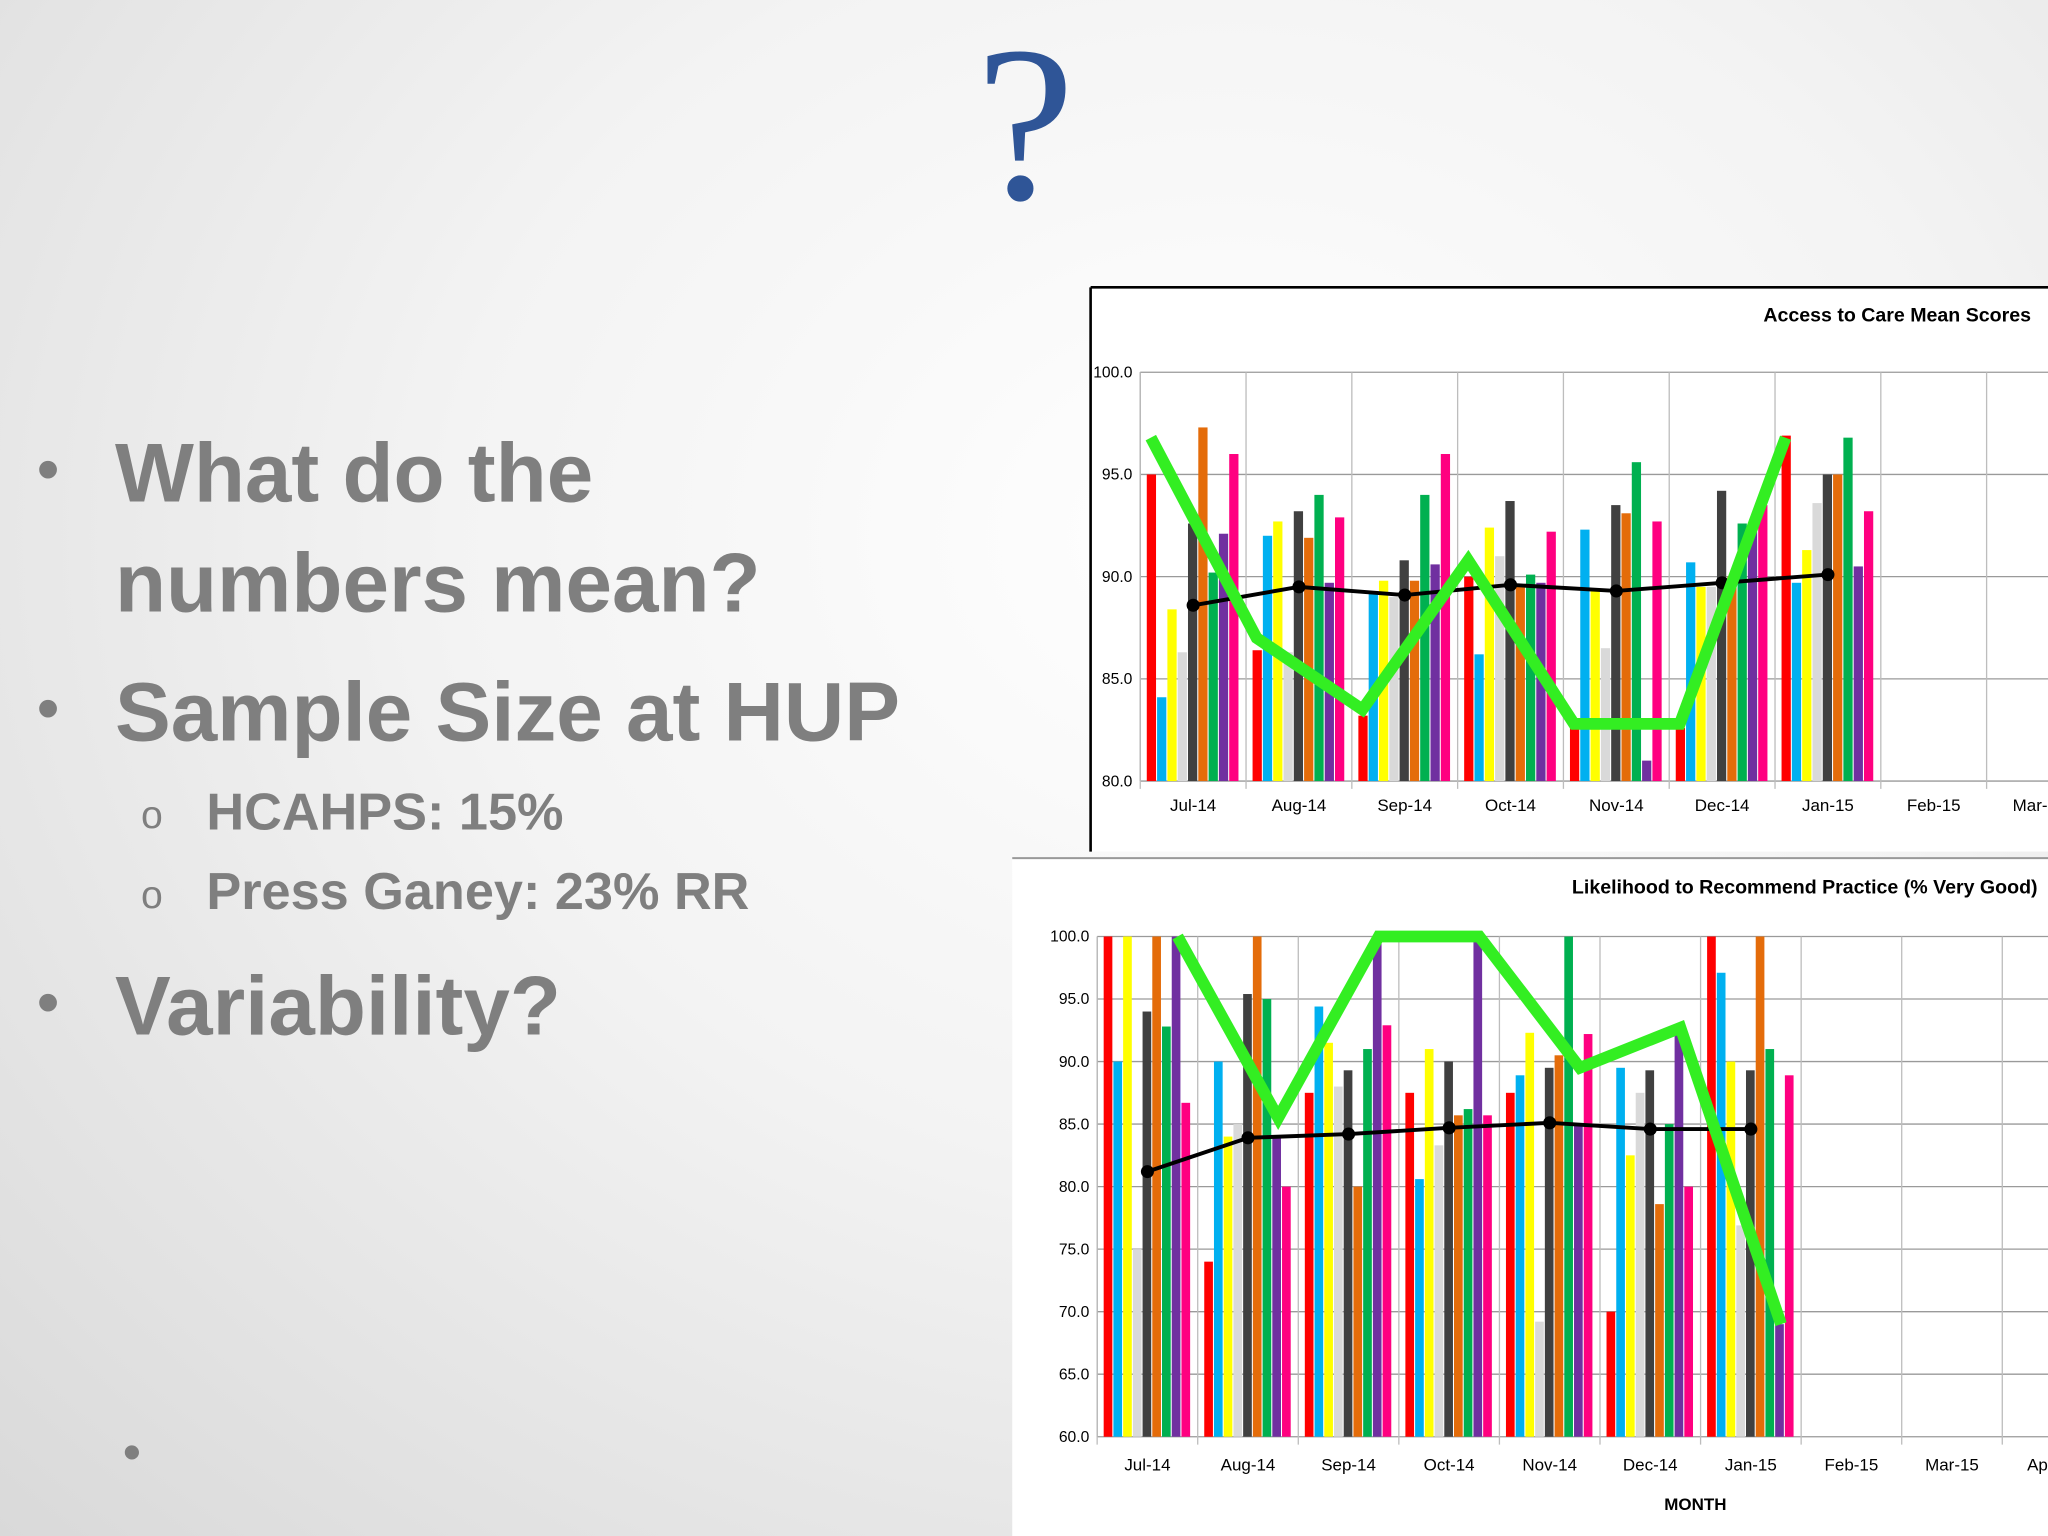 The image size is (2048, 1536). What do you see at coordinates (1117, 577) in the screenshot?
I see `y-tick-label: 90.0` at bounding box center [1117, 577].